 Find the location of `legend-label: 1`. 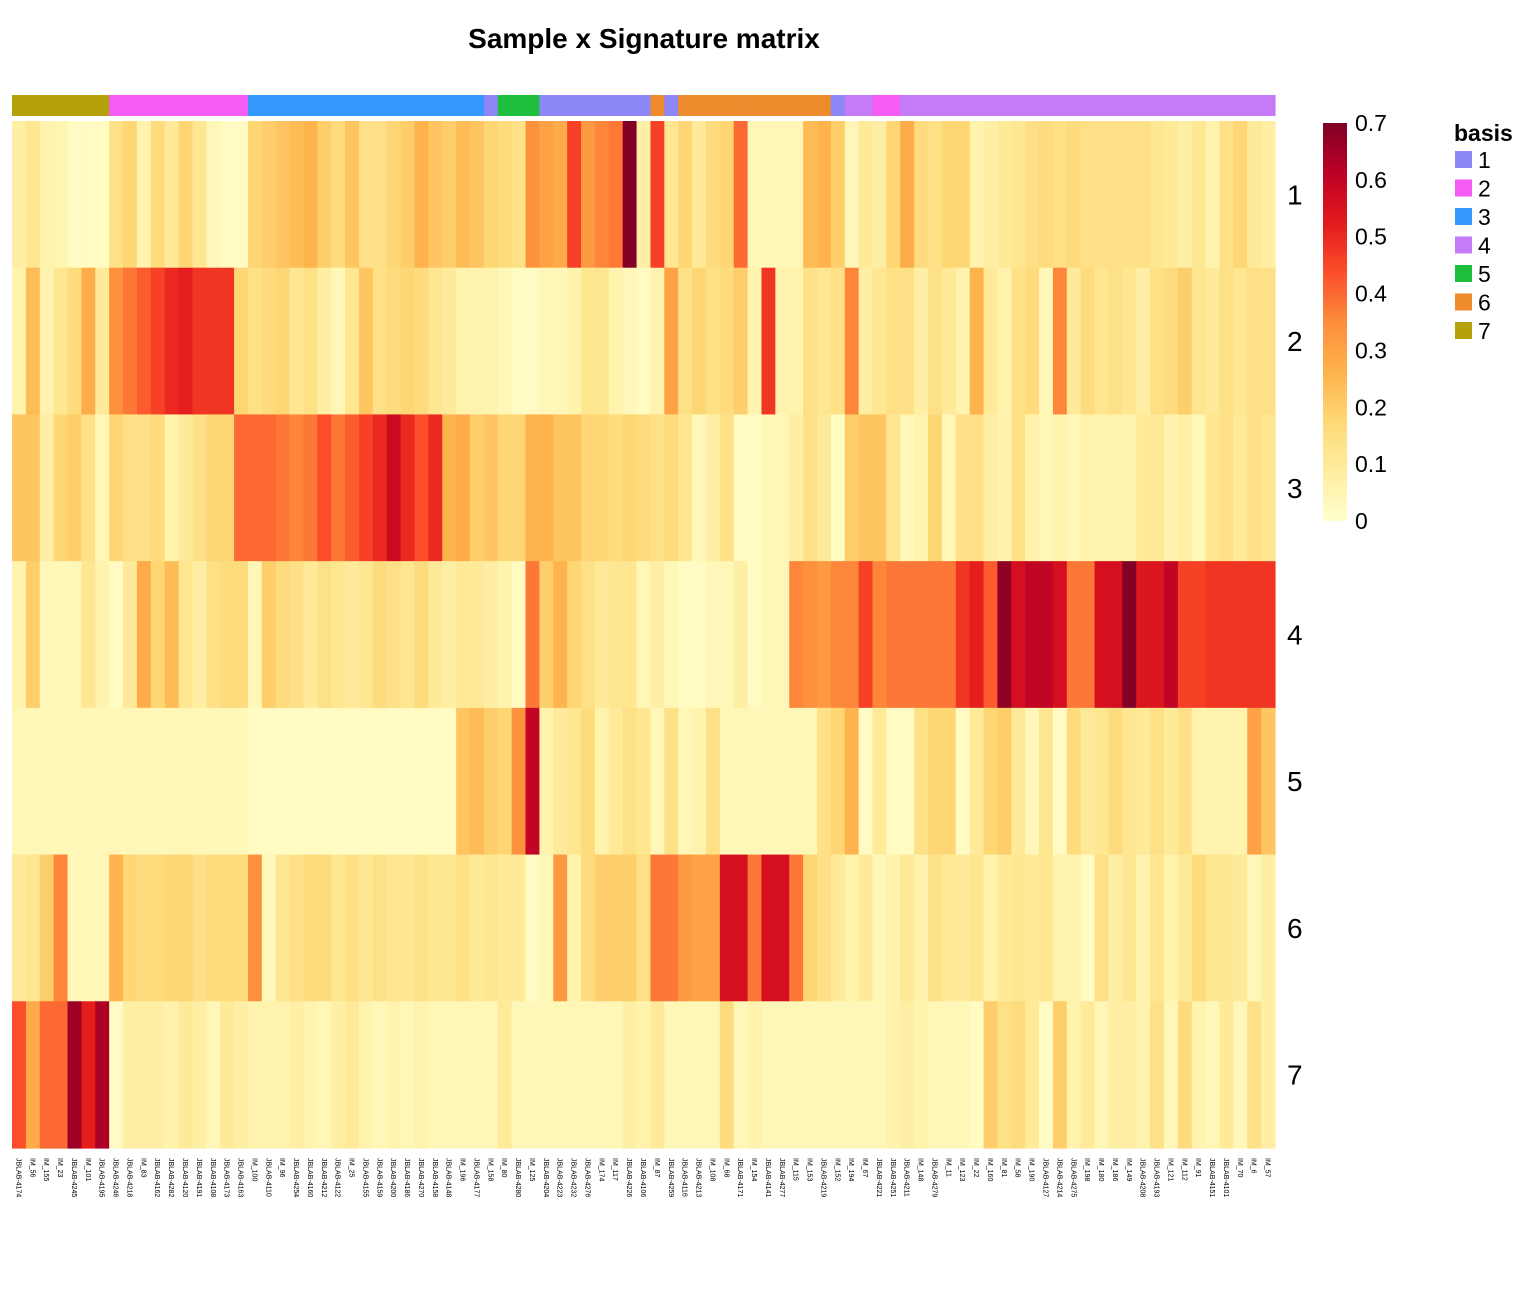

legend-label: 1 is located at coordinates (1484, 160).